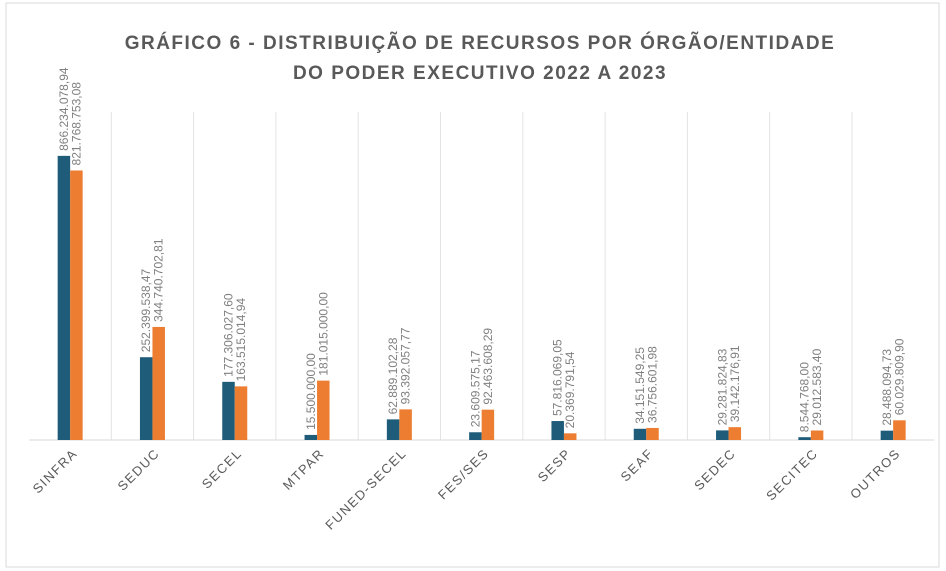 This screenshot has width=946, height=571. Describe the element at coordinates (146, 310) in the screenshot. I see `value-label: 252.399.538,47` at that location.